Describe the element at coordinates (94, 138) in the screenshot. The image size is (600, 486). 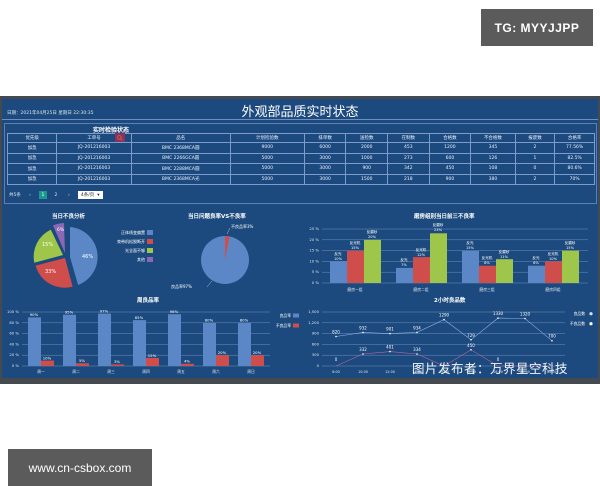
I see `col-order-no: 工单号` at that location.